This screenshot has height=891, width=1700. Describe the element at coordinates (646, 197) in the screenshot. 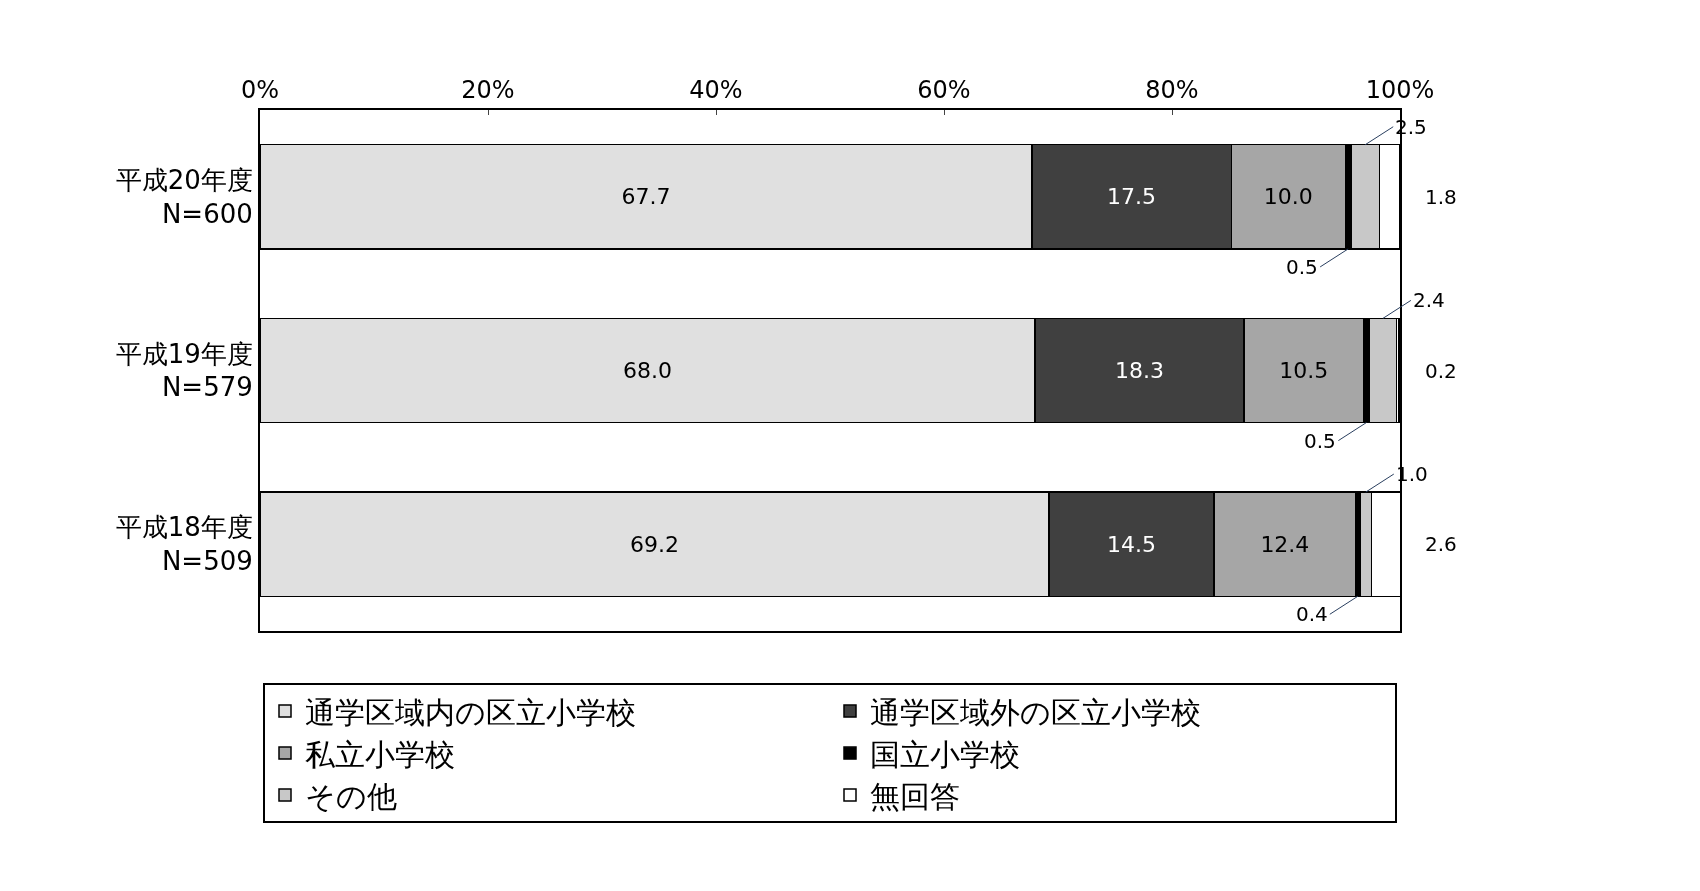

I see `data-label: 67.7` at that location.